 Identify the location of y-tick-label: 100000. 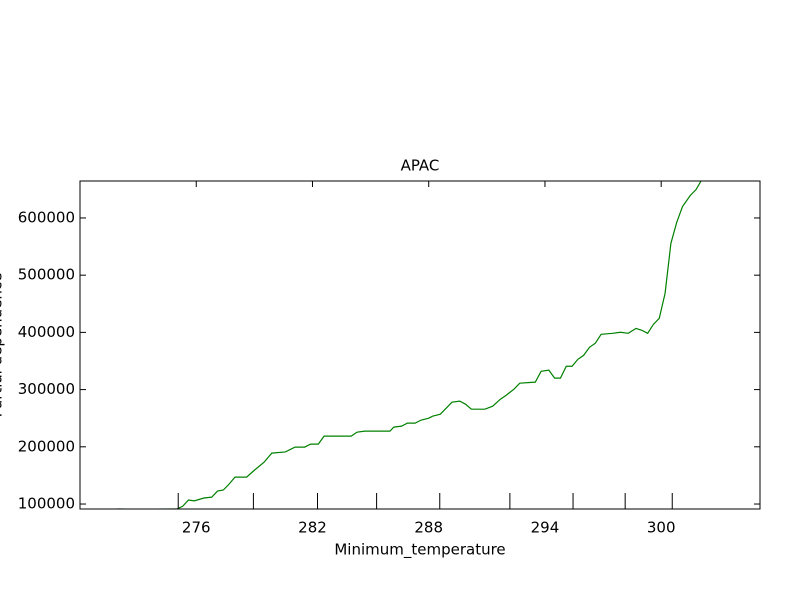
(46, 504).